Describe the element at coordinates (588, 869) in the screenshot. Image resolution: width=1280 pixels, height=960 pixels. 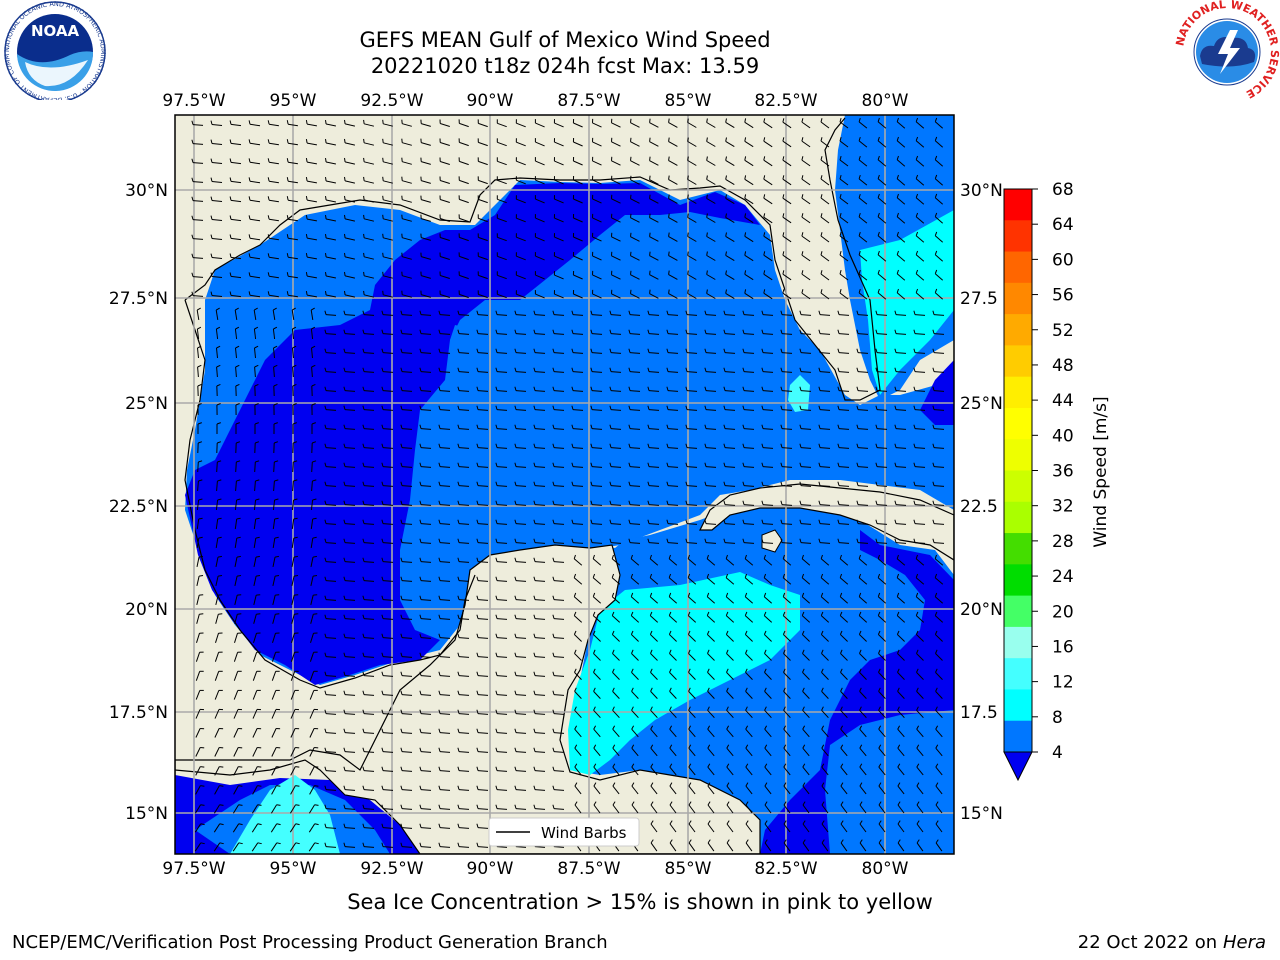
I see `lon-label-bottom: 87.5°W` at that location.